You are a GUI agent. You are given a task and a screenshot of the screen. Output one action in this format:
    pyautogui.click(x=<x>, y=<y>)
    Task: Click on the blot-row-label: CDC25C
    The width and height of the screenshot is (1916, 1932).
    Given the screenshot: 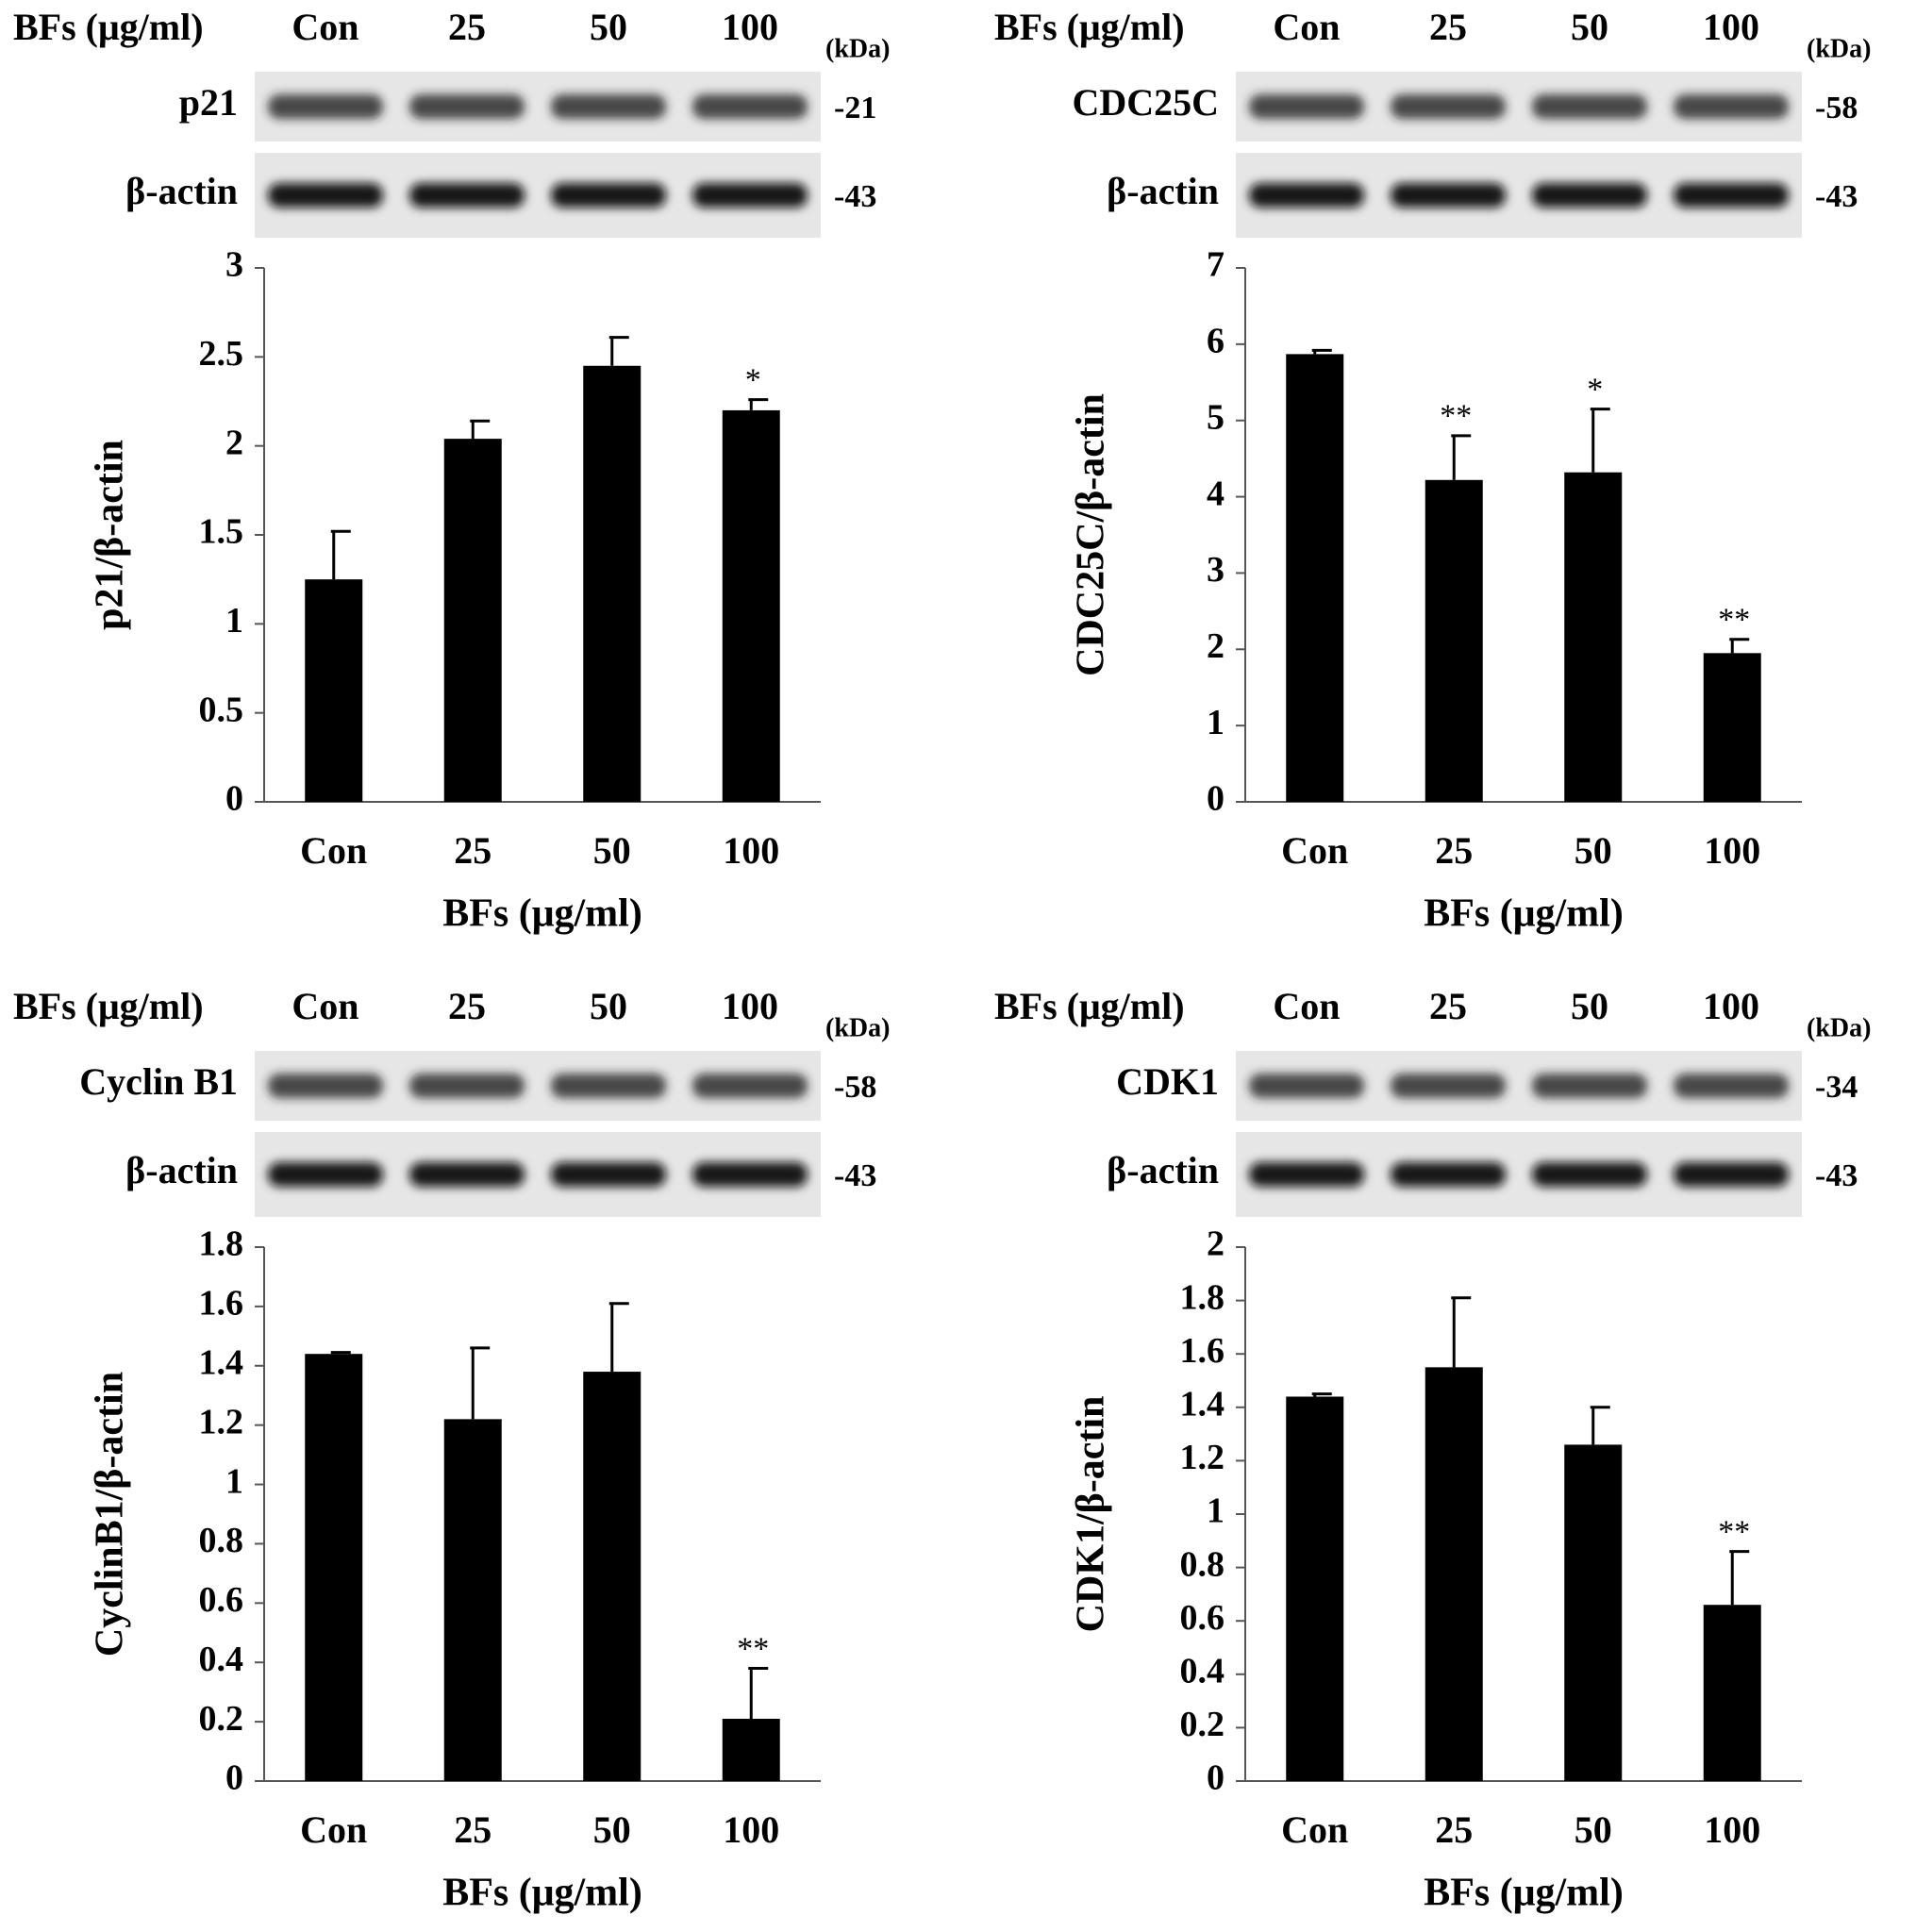 What is the action you would take?
    pyautogui.click(x=1145, y=102)
    